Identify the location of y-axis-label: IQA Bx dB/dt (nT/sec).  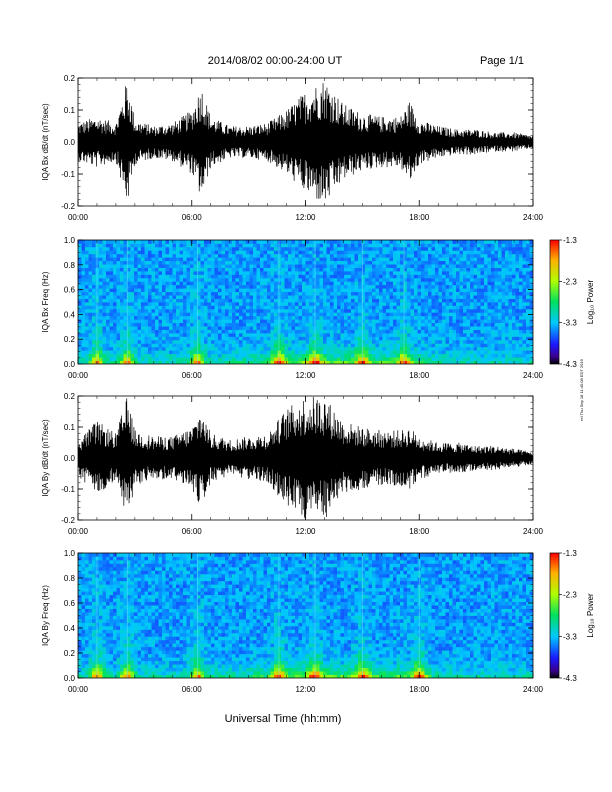
(45, 142).